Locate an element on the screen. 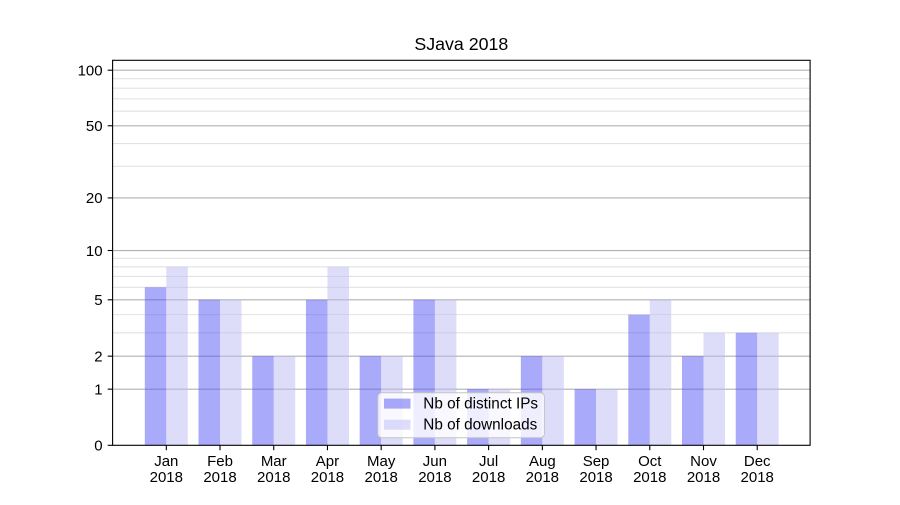  svg-text: 10 is located at coordinates (94, 251).